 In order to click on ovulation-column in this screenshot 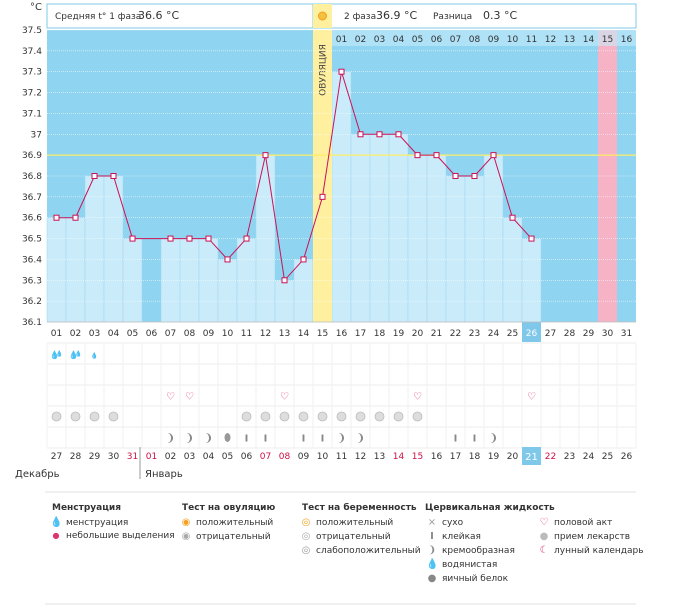, I will do `click(322, 176)`.